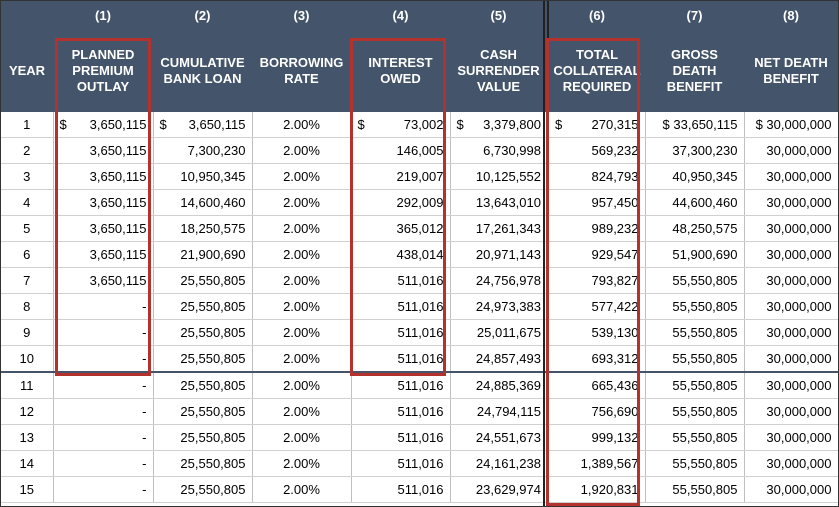 The height and width of the screenshot is (507, 839). What do you see at coordinates (26, 411) in the screenshot?
I see `year-cell-value: 12` at bounding box center [26, 411].